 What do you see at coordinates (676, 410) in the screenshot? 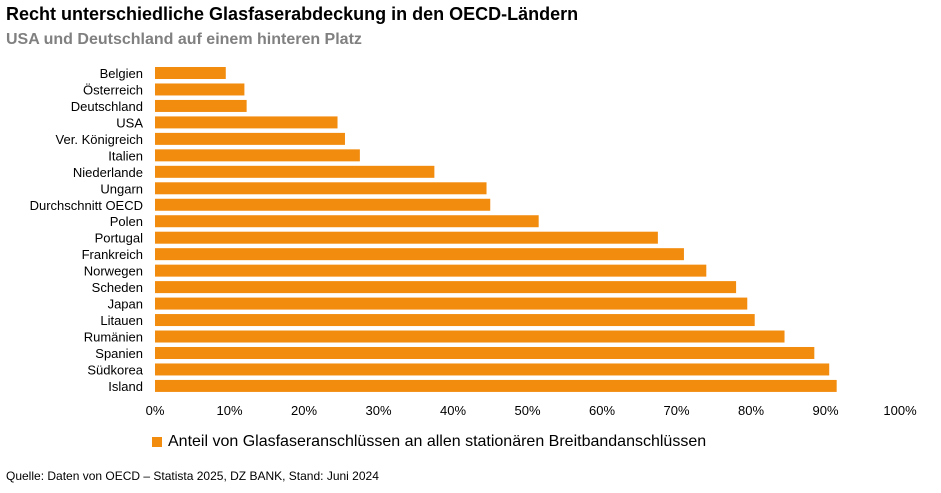
I see `x-tick-label: 70%` at bounding box center [676, 410].